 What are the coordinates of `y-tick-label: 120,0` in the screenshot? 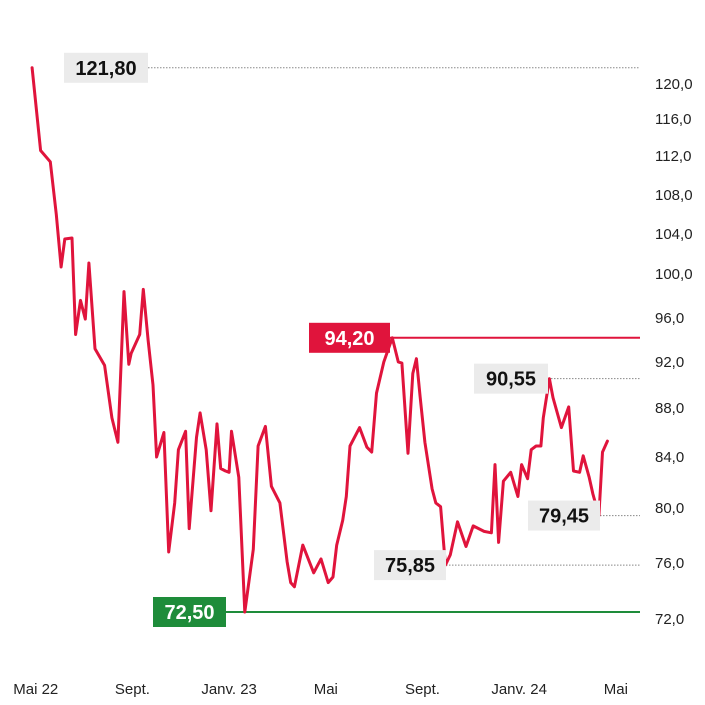 It's located at (674, 84).